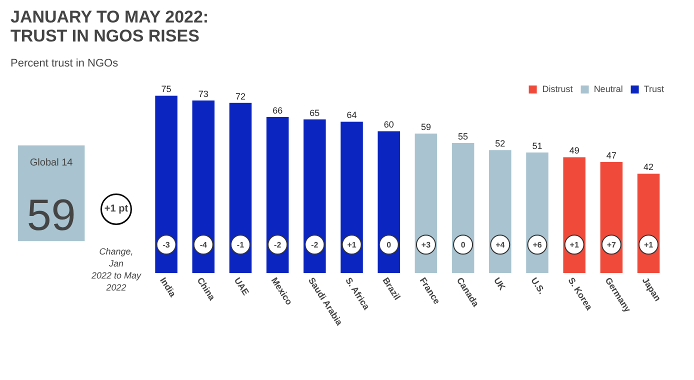 The image size is (694, 380). What do you see at coordinates (537, 145) in the screenshot?
I see `data-label: 51` at bounding box center [537, 145].